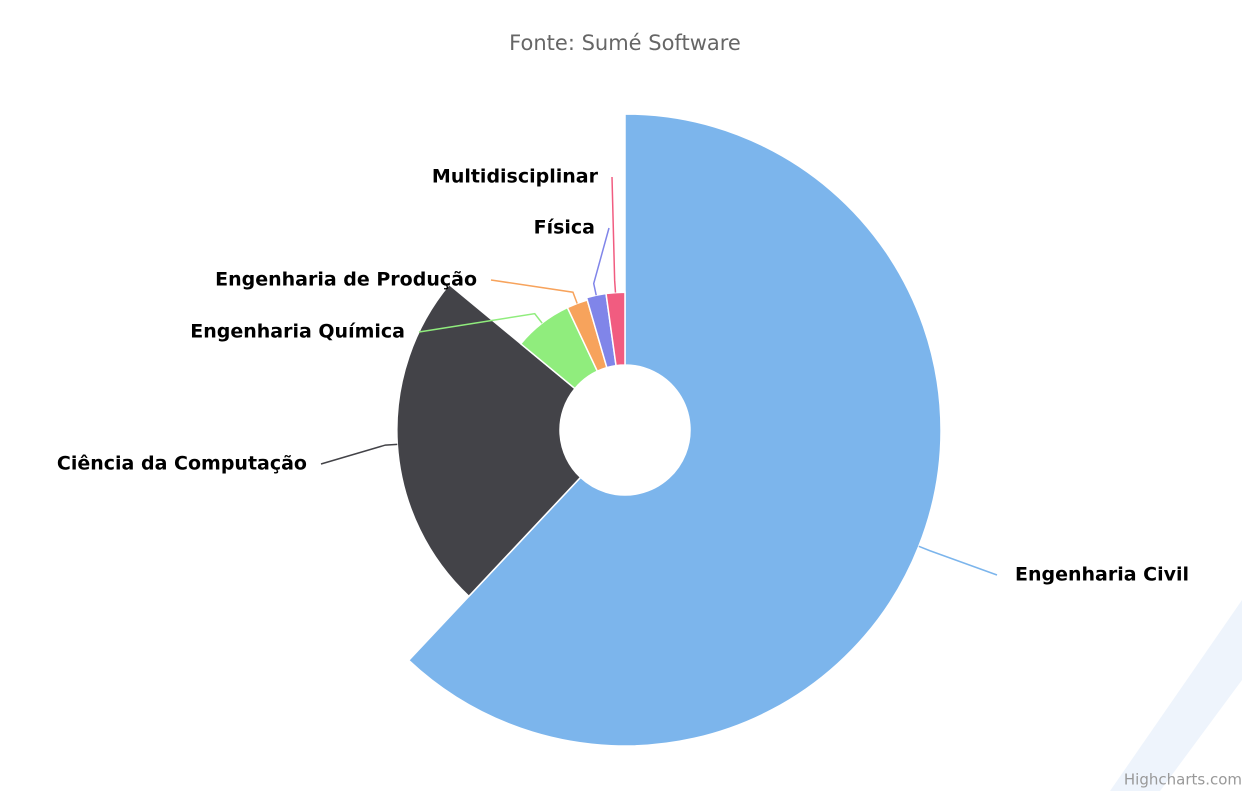 This screenshot has width=1242, height=791. Describe the element at coordinates (515, 177) in the screenshot. I see `data-label: Multidisciplinar` at that location.